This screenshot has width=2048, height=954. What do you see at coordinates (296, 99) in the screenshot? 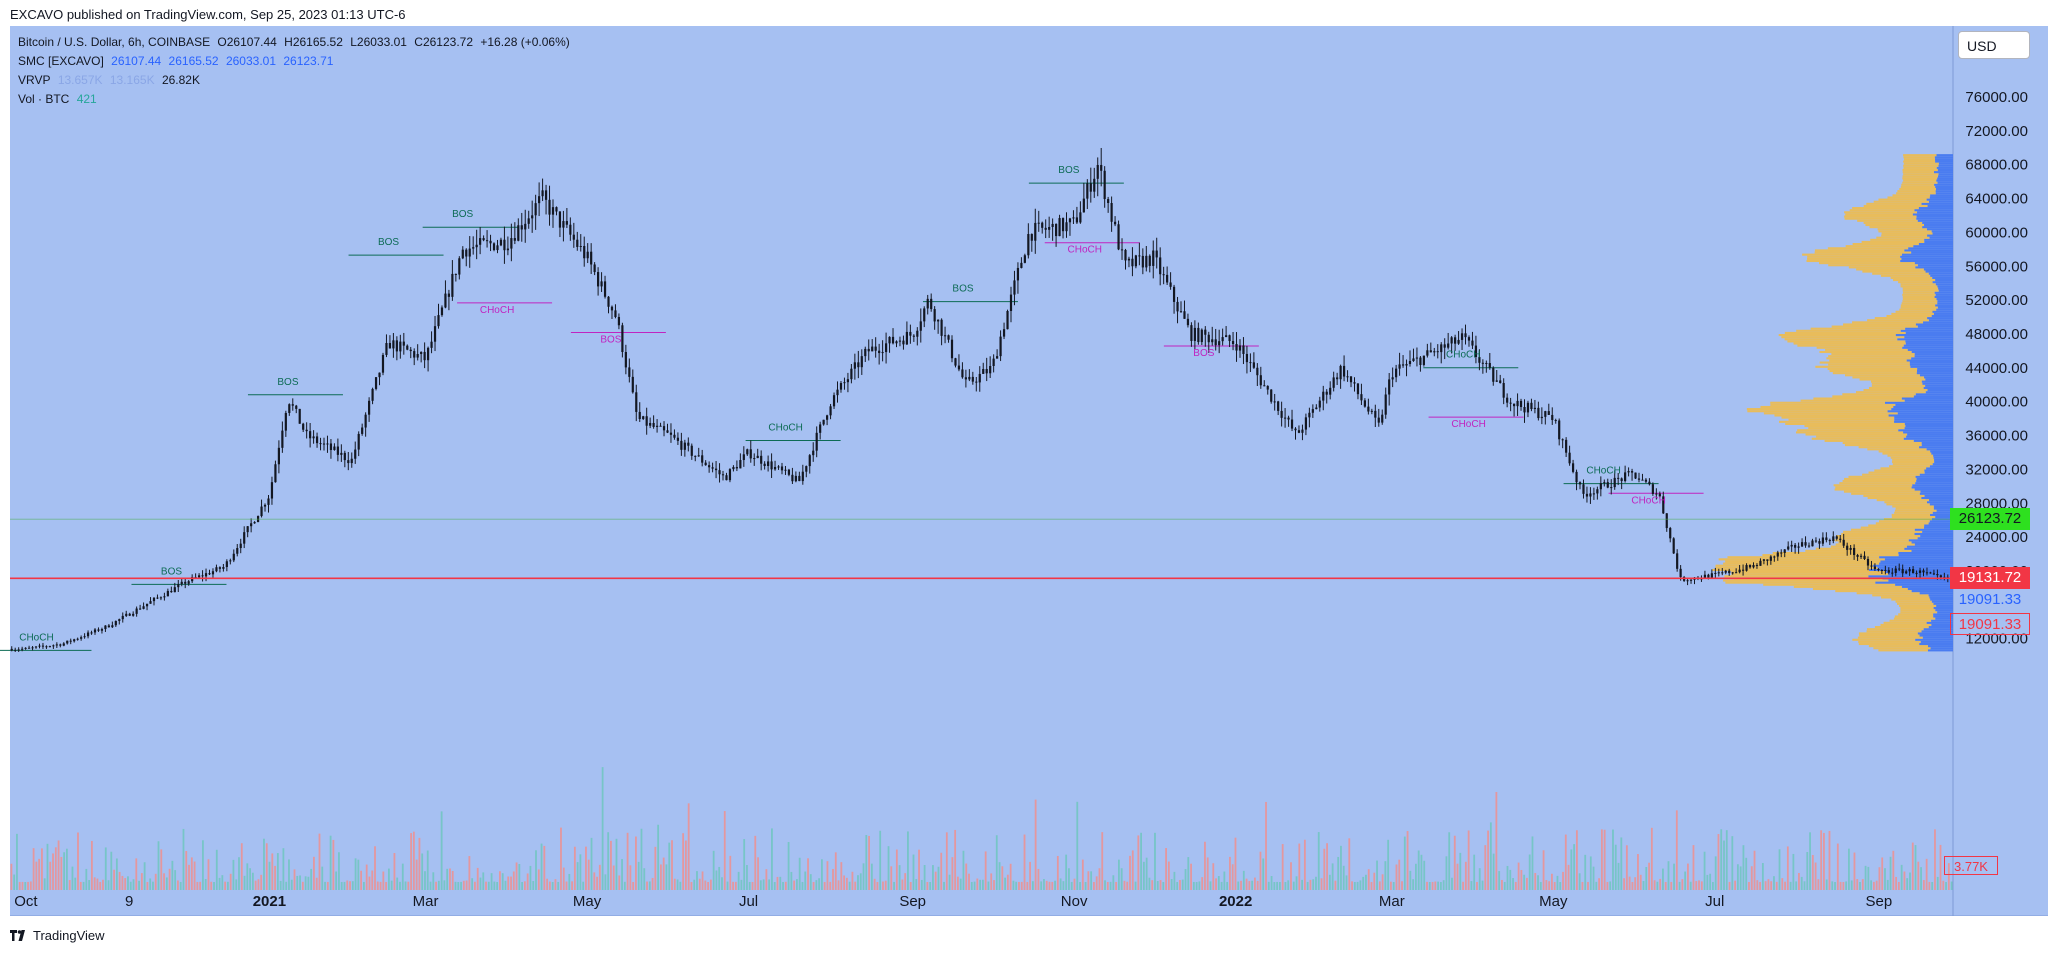
I see `legend-vol-row: Vol · BTC 421` at bounding box center [296, 99].